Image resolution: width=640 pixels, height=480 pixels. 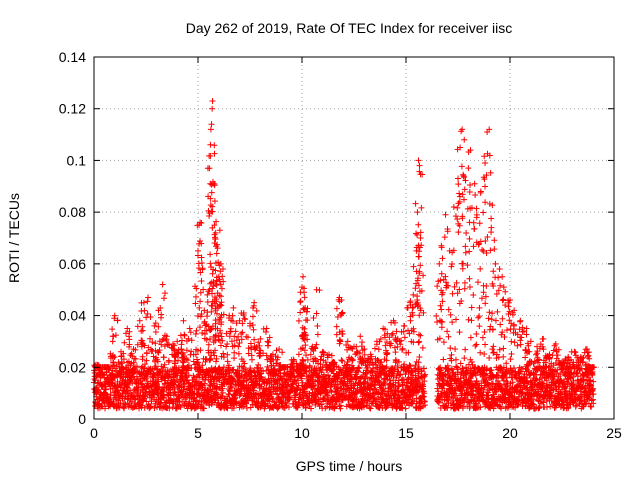 What do you see at coordinates (77, 160) in the screenshot?
I see `y-tick-label: 0.1` at bounding box center [77, 160].